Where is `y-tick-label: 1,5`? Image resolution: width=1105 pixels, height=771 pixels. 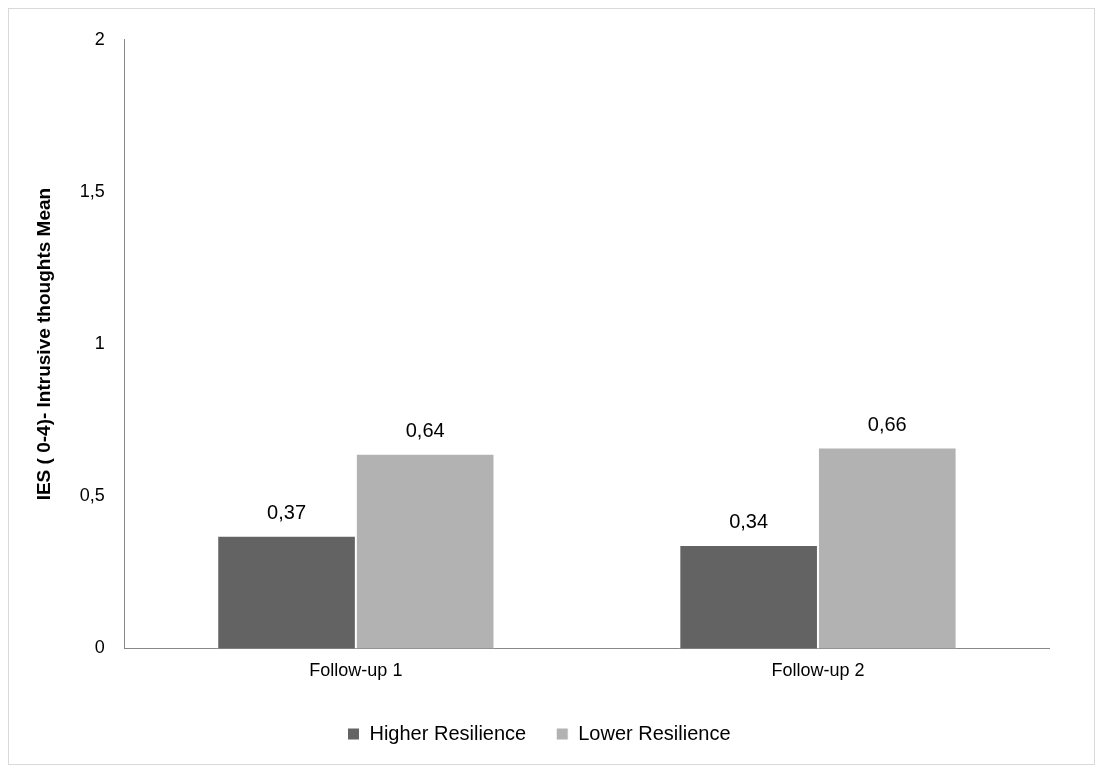 y-tick-label: 1,5 is located at coordinates (92, 190).